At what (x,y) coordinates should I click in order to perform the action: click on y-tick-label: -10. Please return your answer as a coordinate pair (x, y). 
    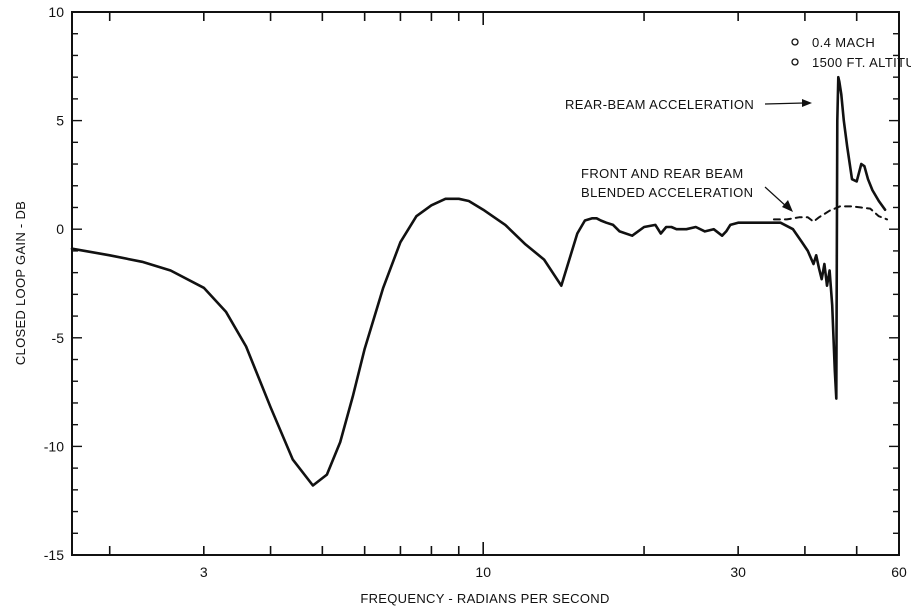
    Looking at the image, I should click on (54, 446).